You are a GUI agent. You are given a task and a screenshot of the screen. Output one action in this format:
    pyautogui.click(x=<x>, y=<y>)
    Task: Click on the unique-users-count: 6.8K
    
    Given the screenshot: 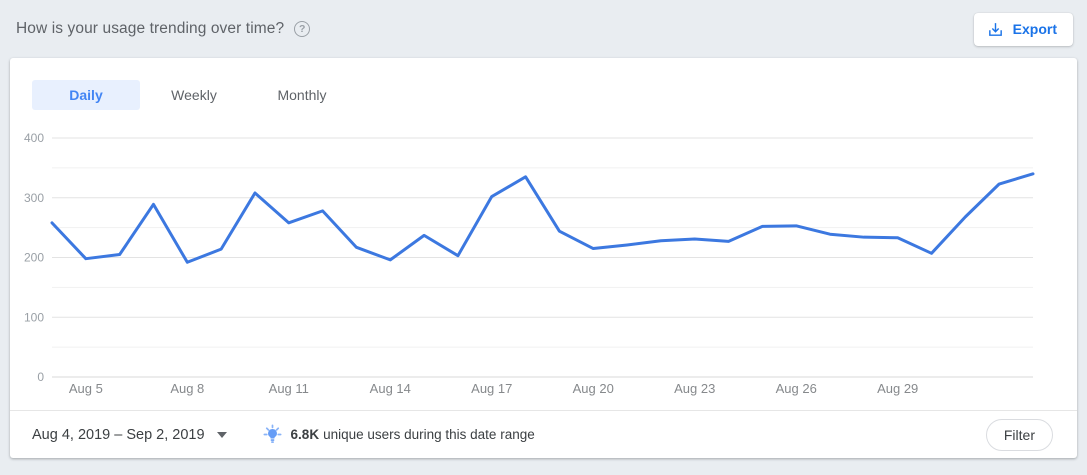 What is the action you would take?
    pyautogui.click(x=305, y=434)
    